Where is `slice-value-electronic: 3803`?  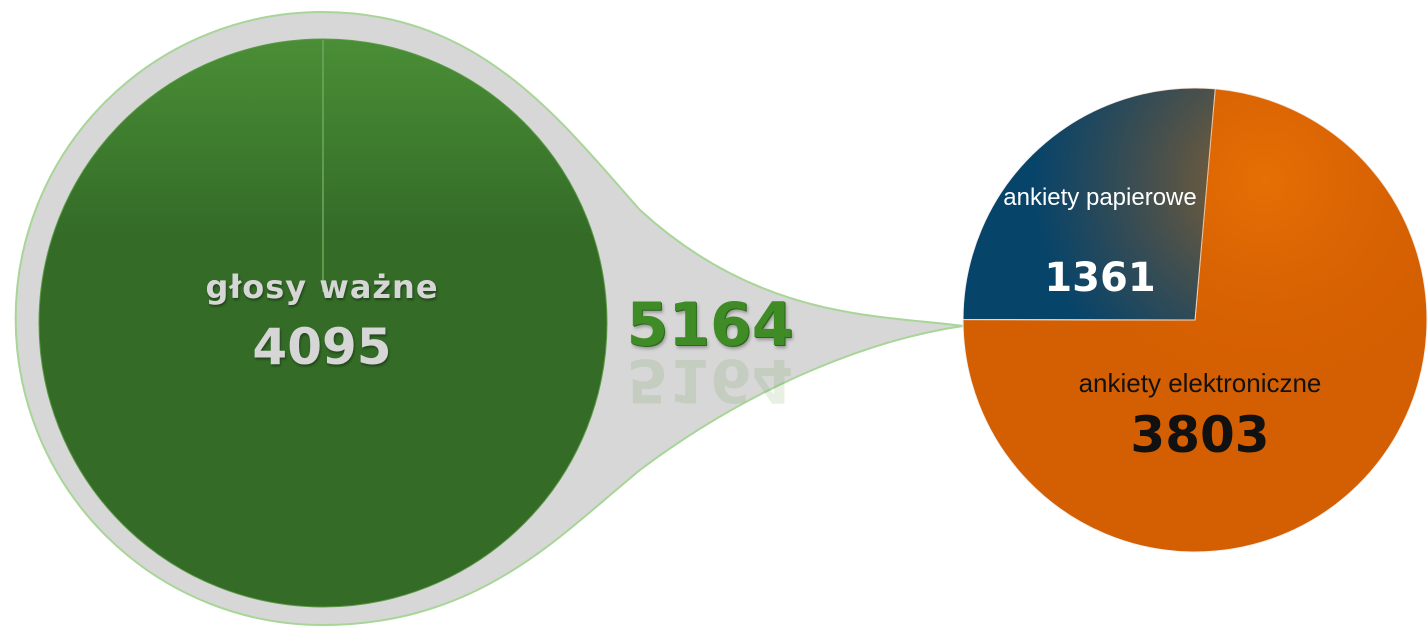 slice-value-electronic: 3803 is located at coordinates (1200, 435).